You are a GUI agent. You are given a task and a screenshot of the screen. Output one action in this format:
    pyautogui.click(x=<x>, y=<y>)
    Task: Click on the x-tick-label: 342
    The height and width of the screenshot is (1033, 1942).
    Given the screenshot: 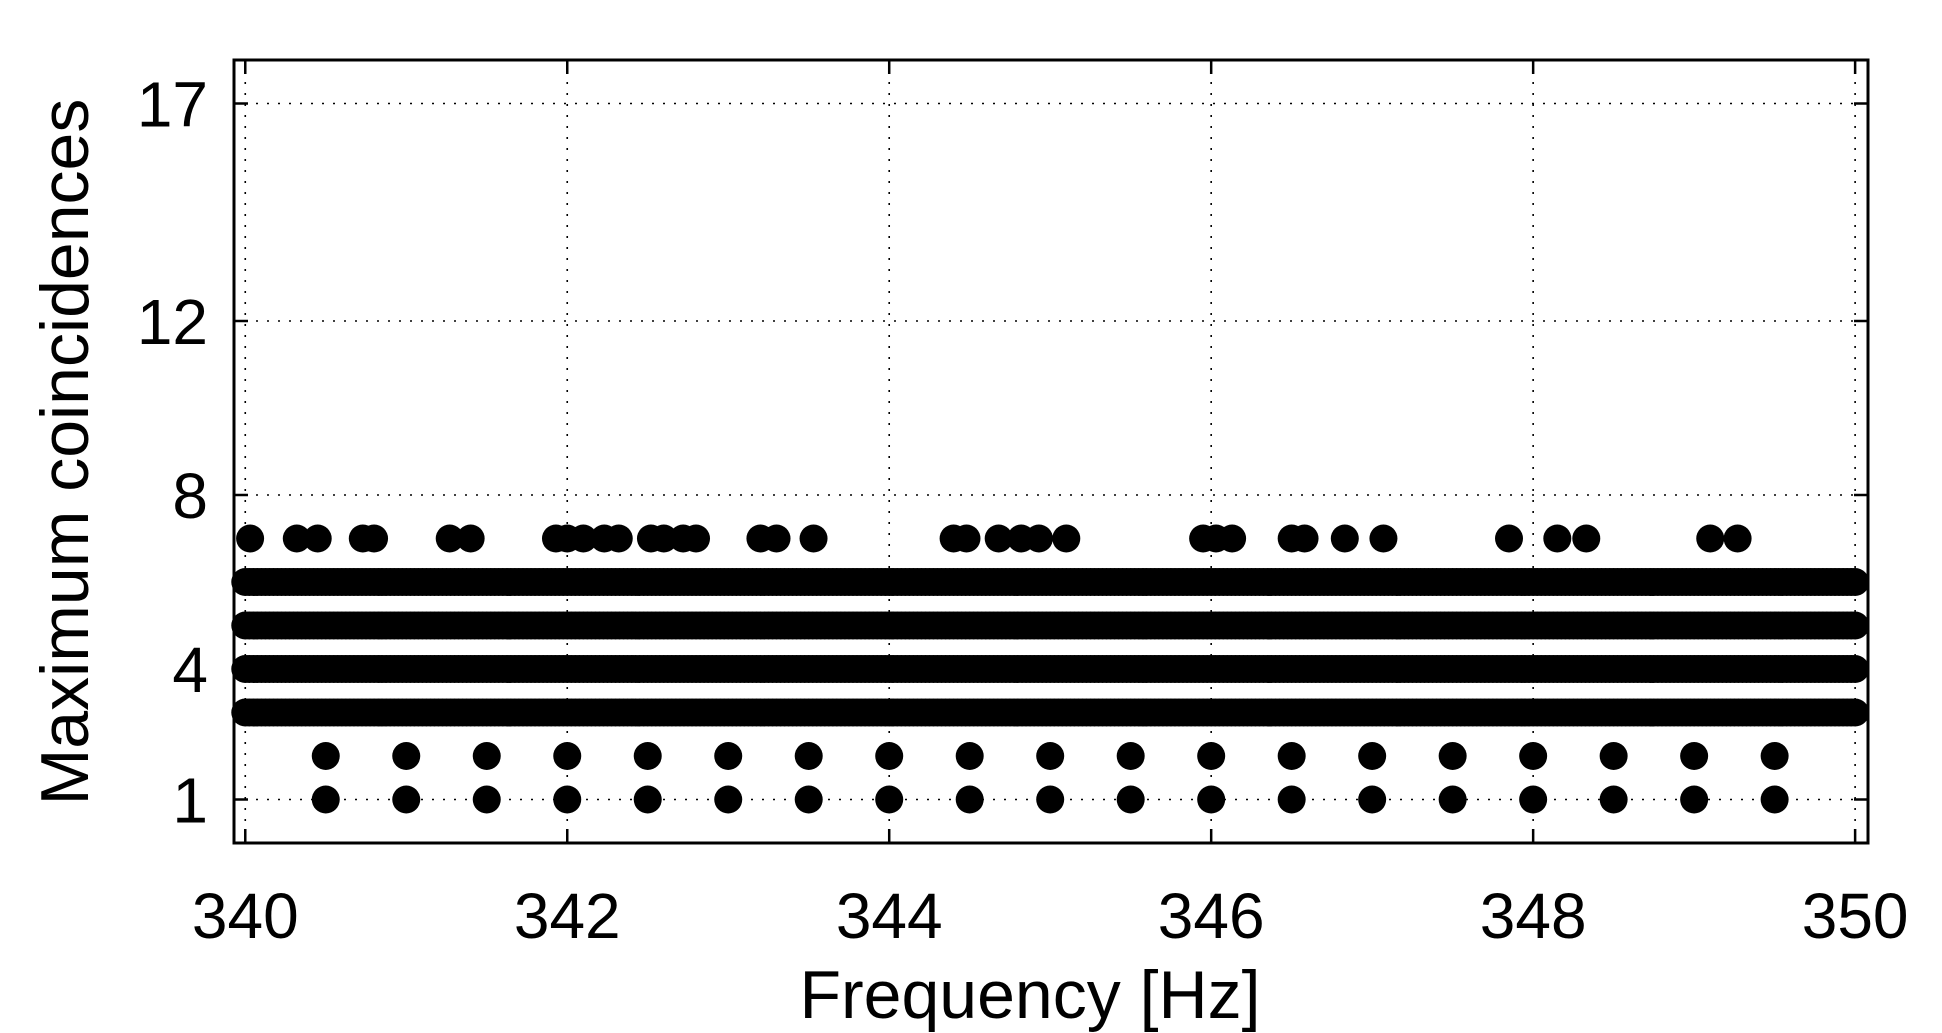 What is the action you would take?
    pyautogui.click(x=567, y=916)
    